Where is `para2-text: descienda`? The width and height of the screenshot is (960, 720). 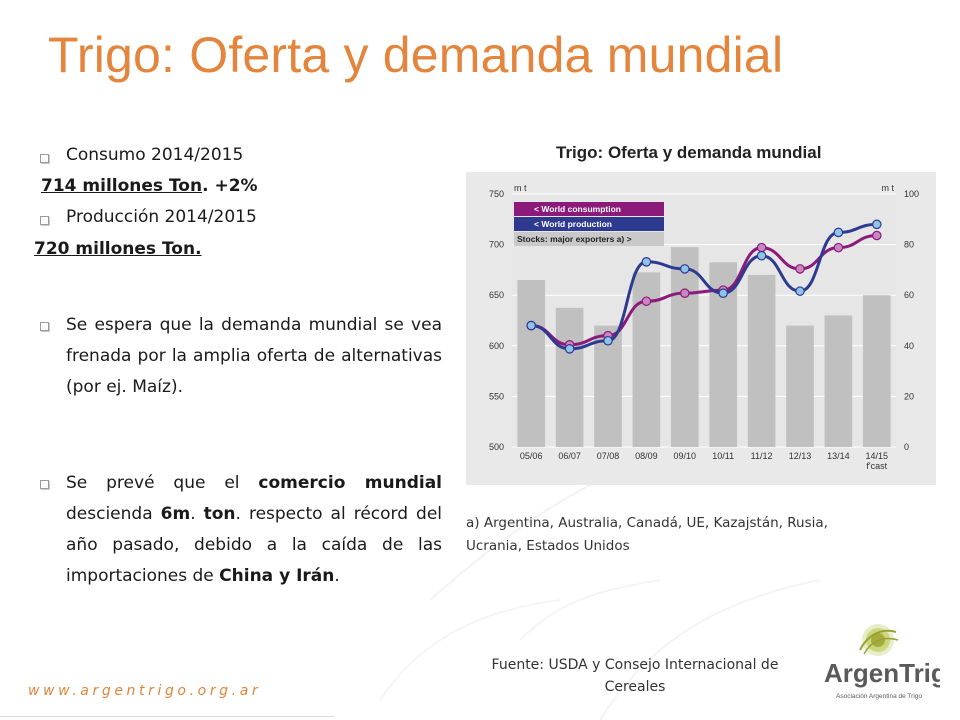
para2-text: descienda is located at coordinates (113, 514).